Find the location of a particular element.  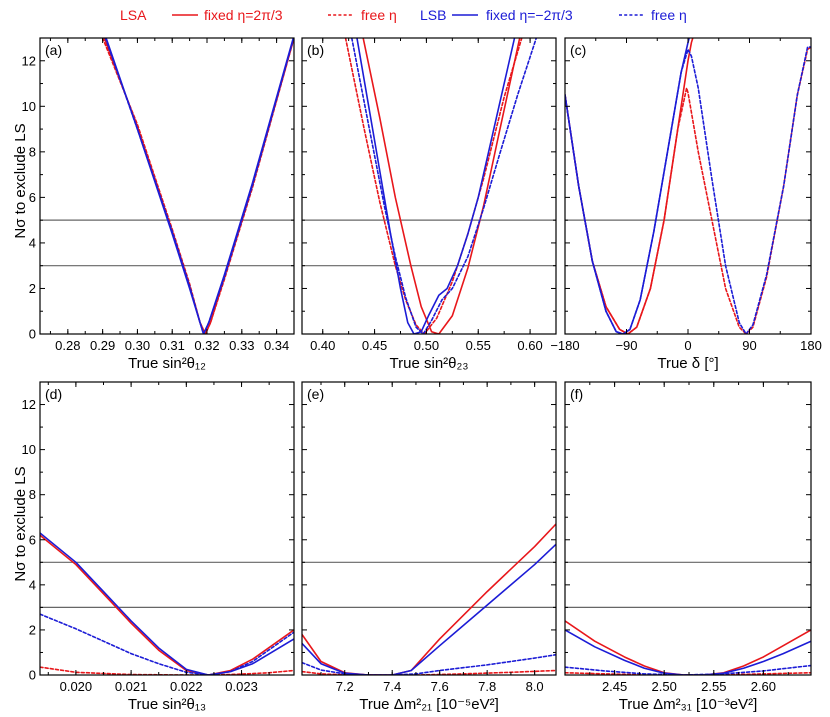

x-tick-label: 0.45 is located at coordinates (374, 345).